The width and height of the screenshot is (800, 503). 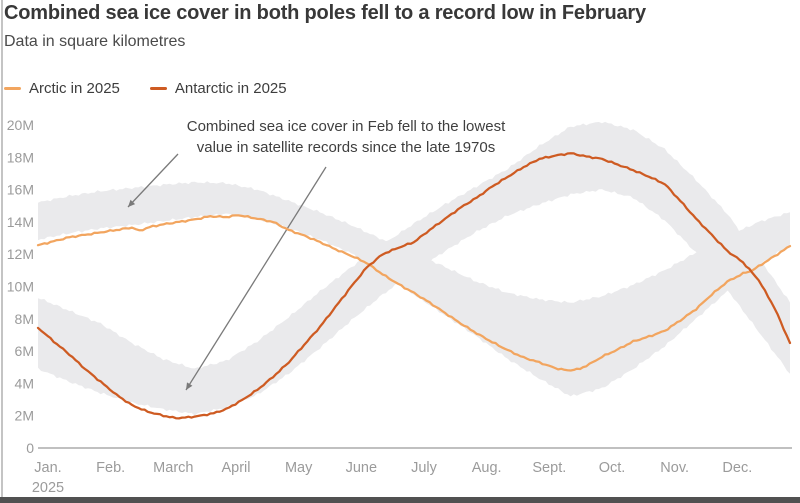 What do you see at coordinates (110, 468) in the screenshot?
I see `x-tick-label: Feb.` at bounding box center [110, 468].